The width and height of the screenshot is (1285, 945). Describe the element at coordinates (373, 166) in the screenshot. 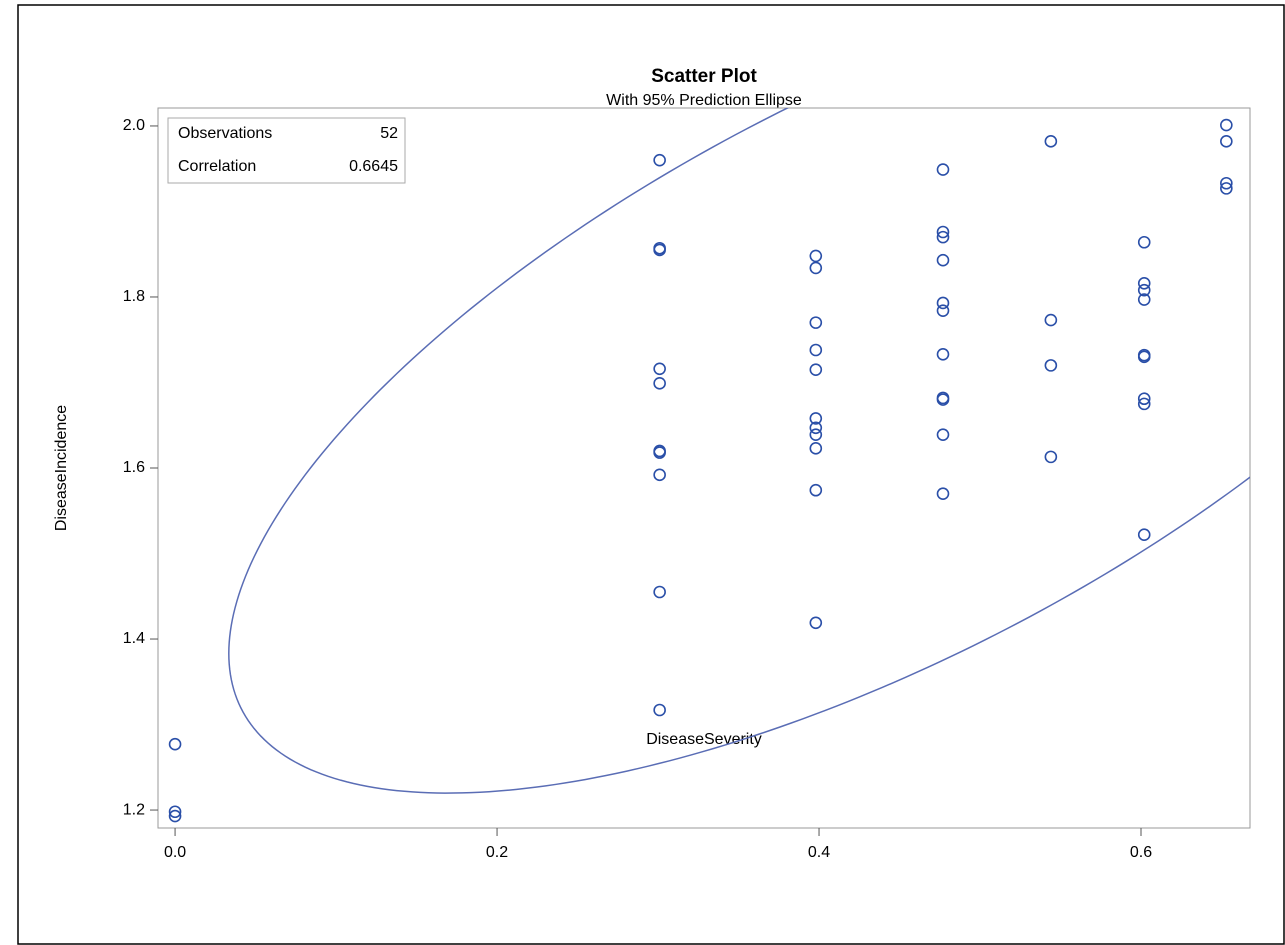

I see `inset-value: 0.6645` at that location.